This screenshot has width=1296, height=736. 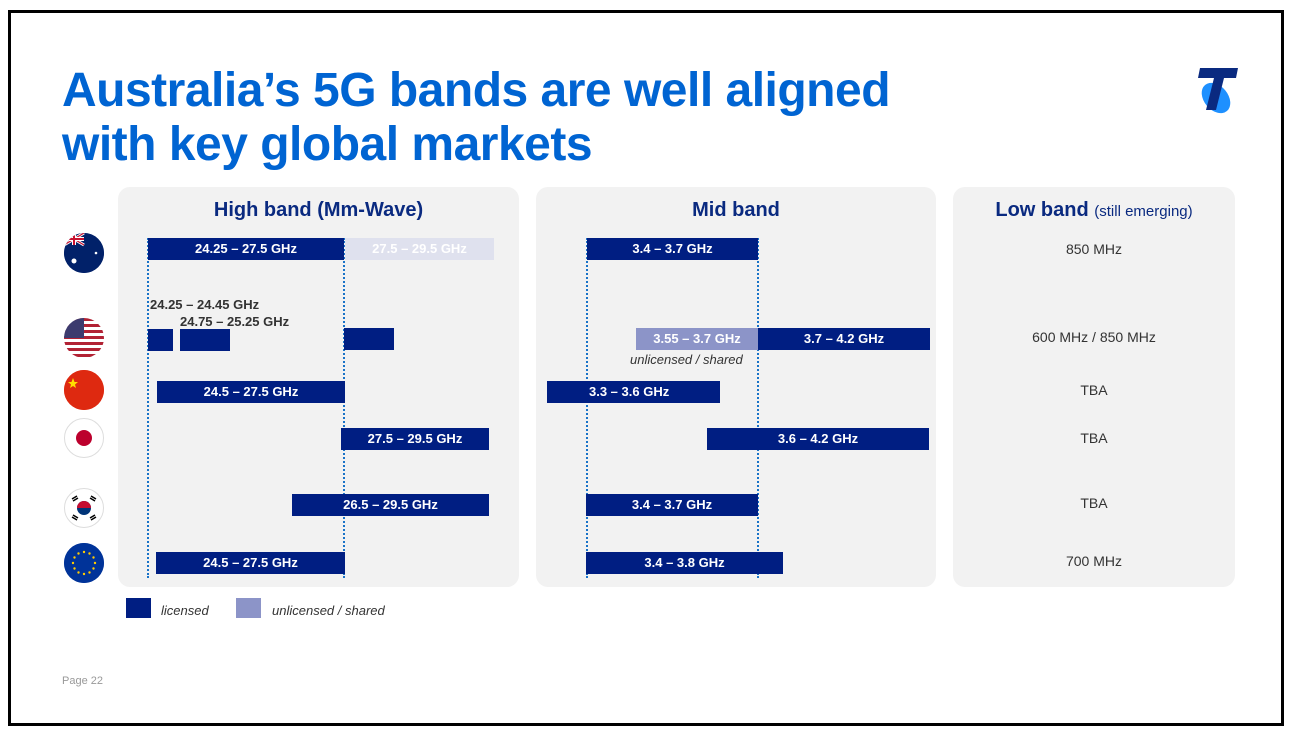 What do you see at coordinates (1094, 561) in the screenshot?
I see `low-eu: 700 MHz` at bounding box center [1094, 561].